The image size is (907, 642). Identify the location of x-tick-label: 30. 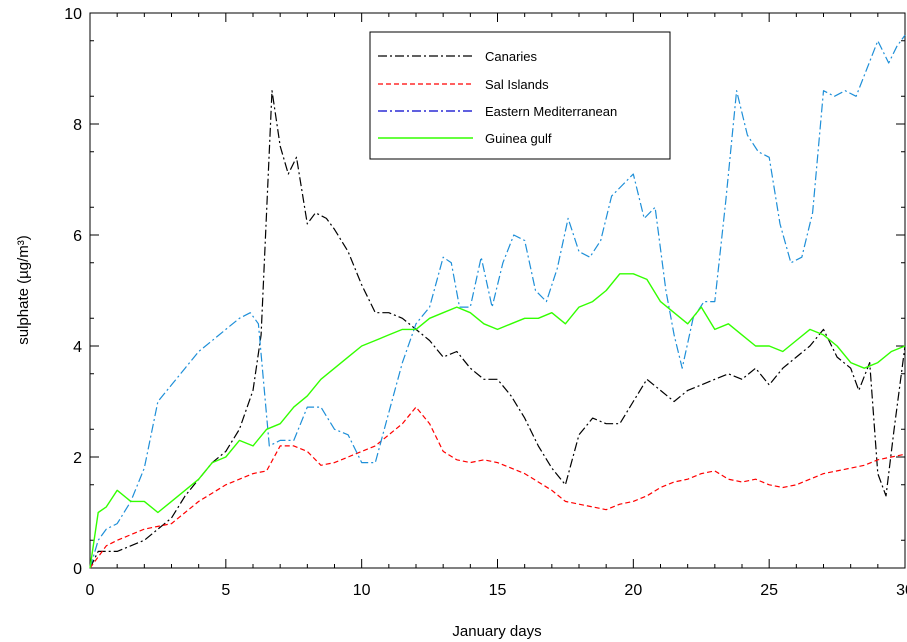
(901, 590).